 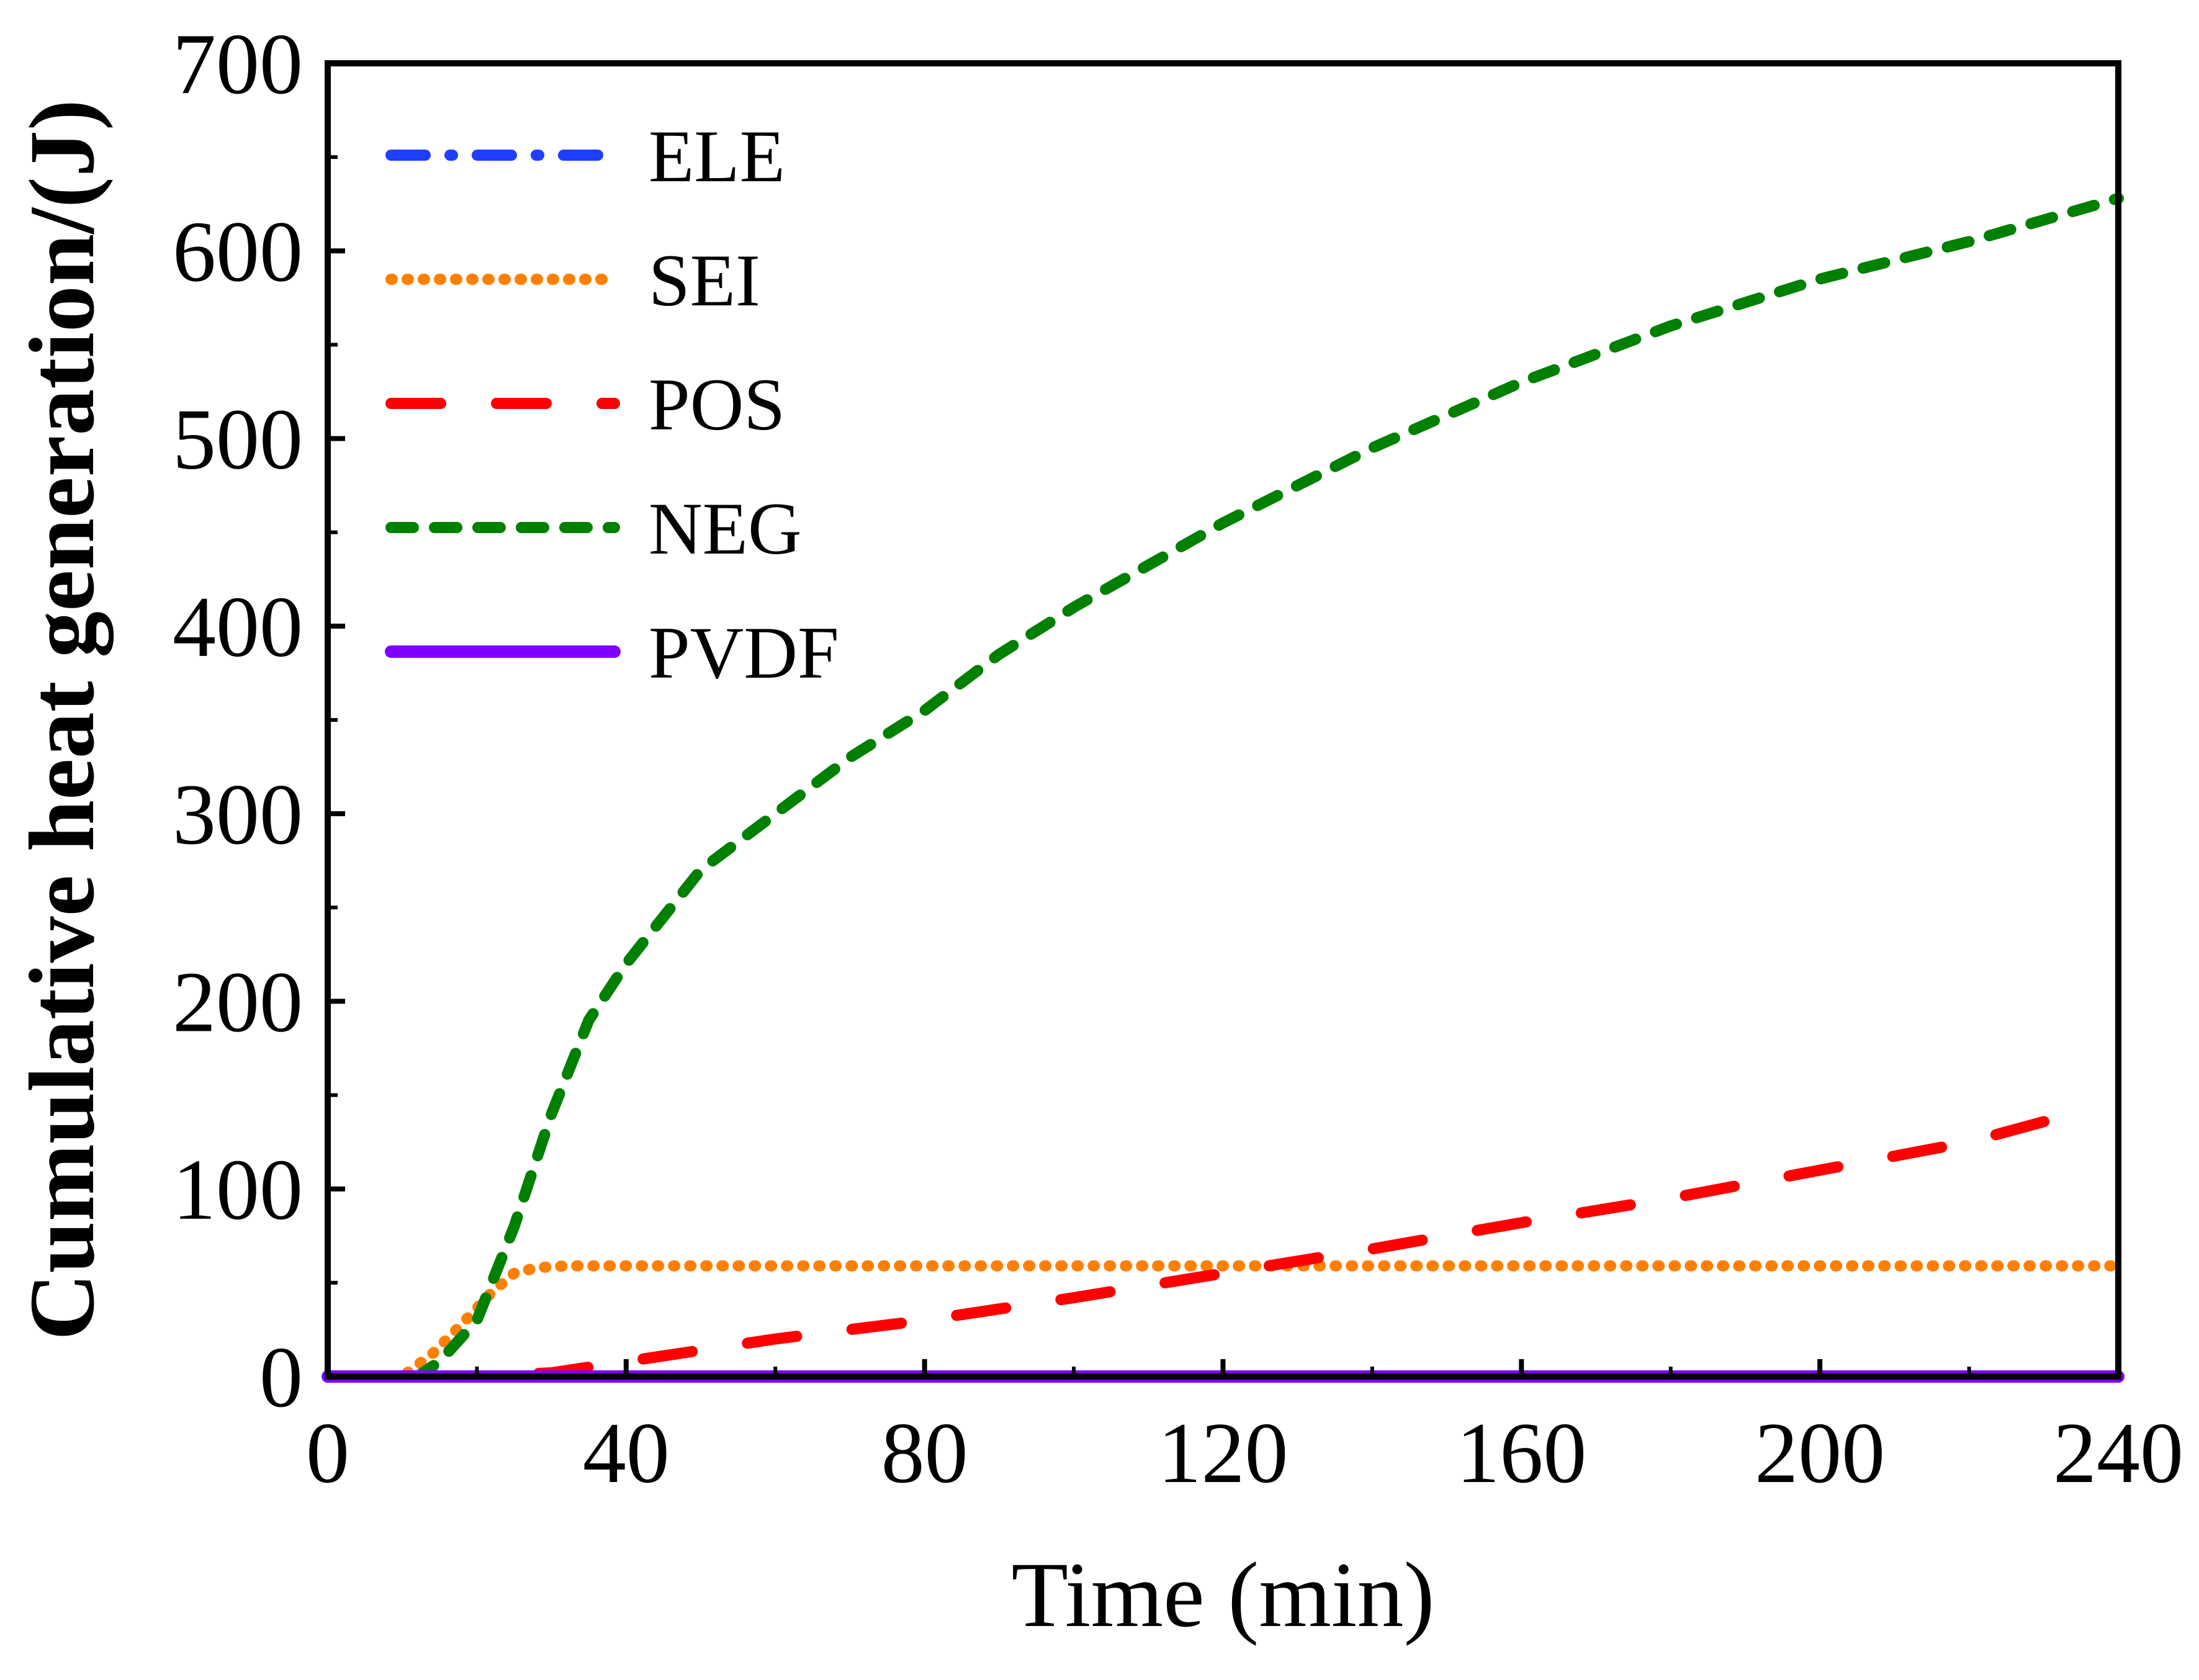 I want to click on x-tick-label: 0, so click(x=327, y=1453).